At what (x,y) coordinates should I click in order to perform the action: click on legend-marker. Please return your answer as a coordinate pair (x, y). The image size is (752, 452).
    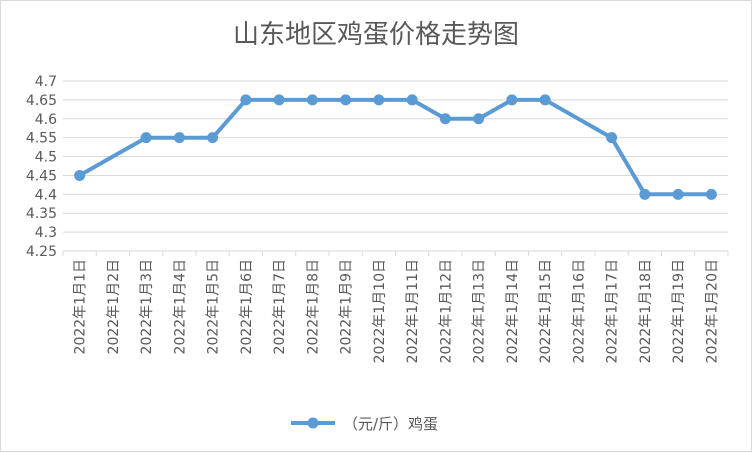
    Looking at the image, I should click on (313, 423).